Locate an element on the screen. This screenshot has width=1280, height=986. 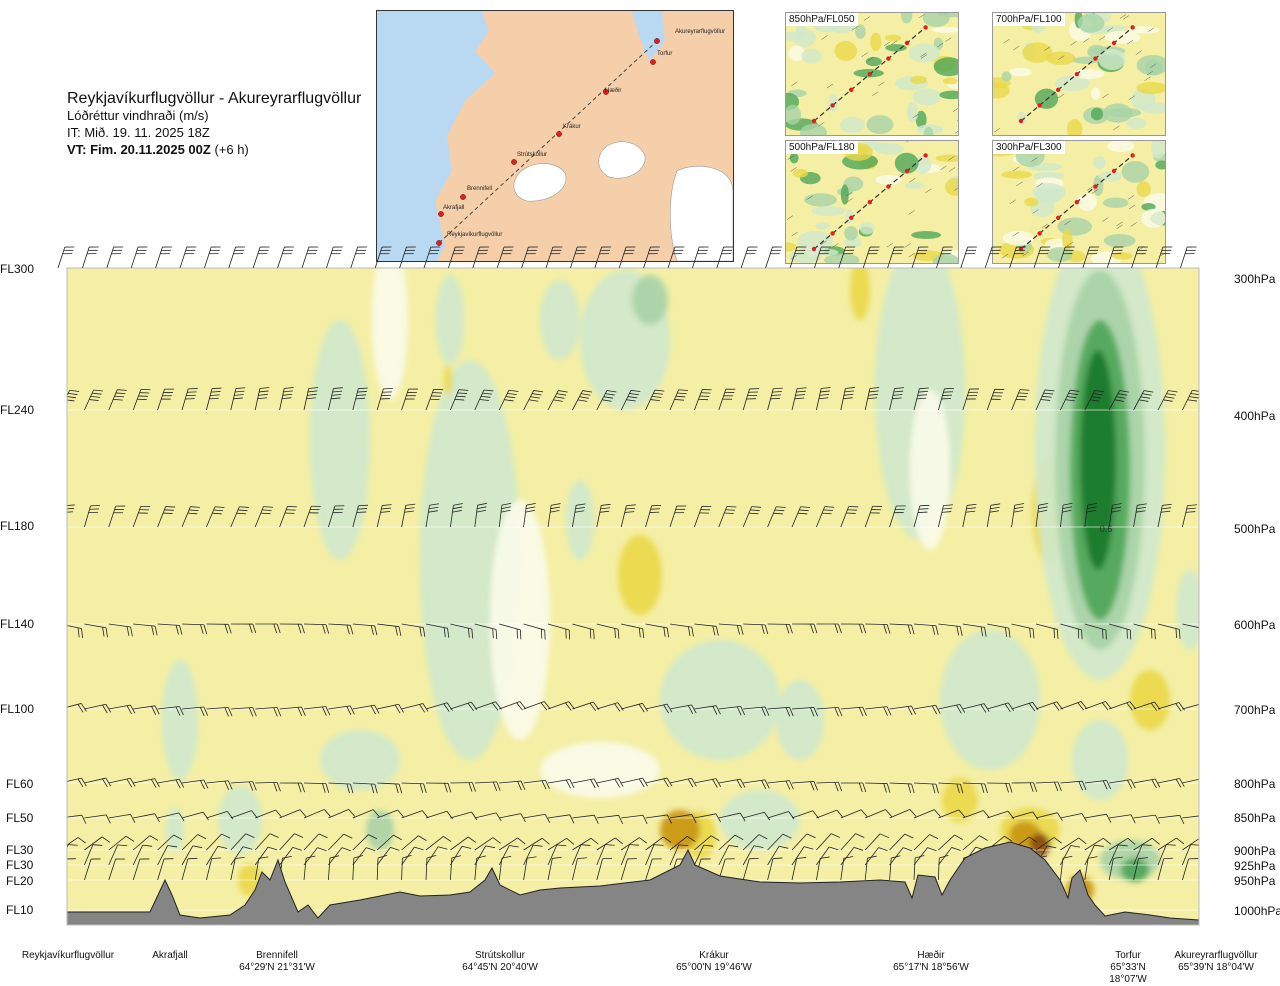
fl-label-100: FL100 is located at coordinates (18, 709).